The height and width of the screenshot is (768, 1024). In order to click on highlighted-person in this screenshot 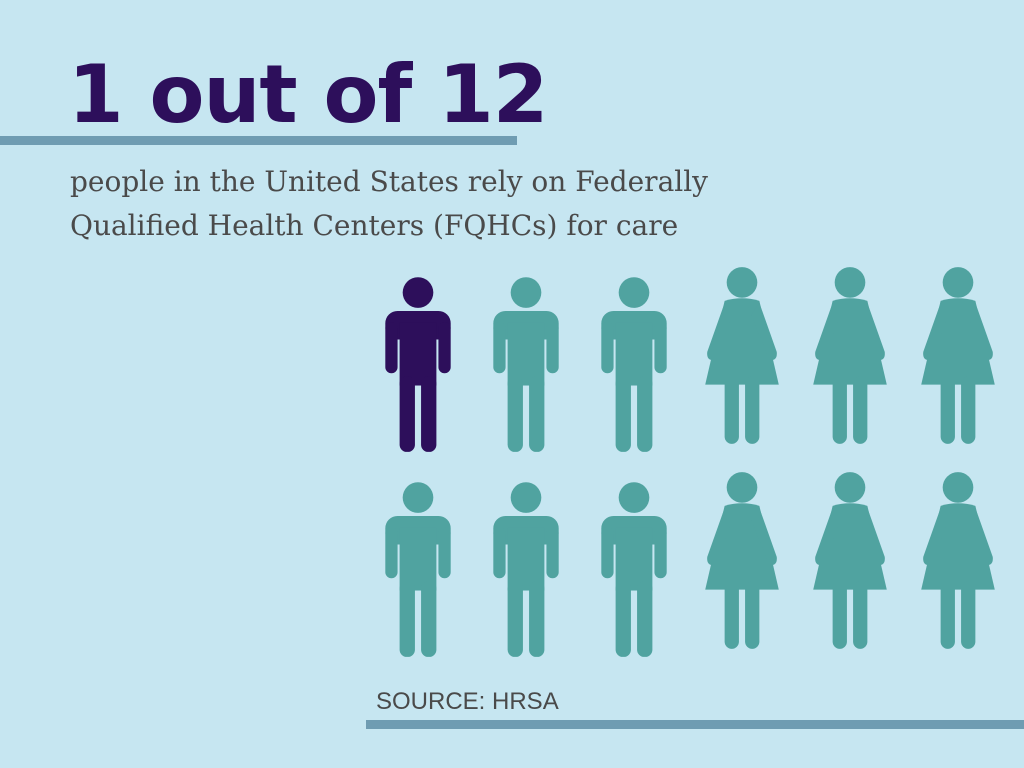, I will do `click(418, 361)`.